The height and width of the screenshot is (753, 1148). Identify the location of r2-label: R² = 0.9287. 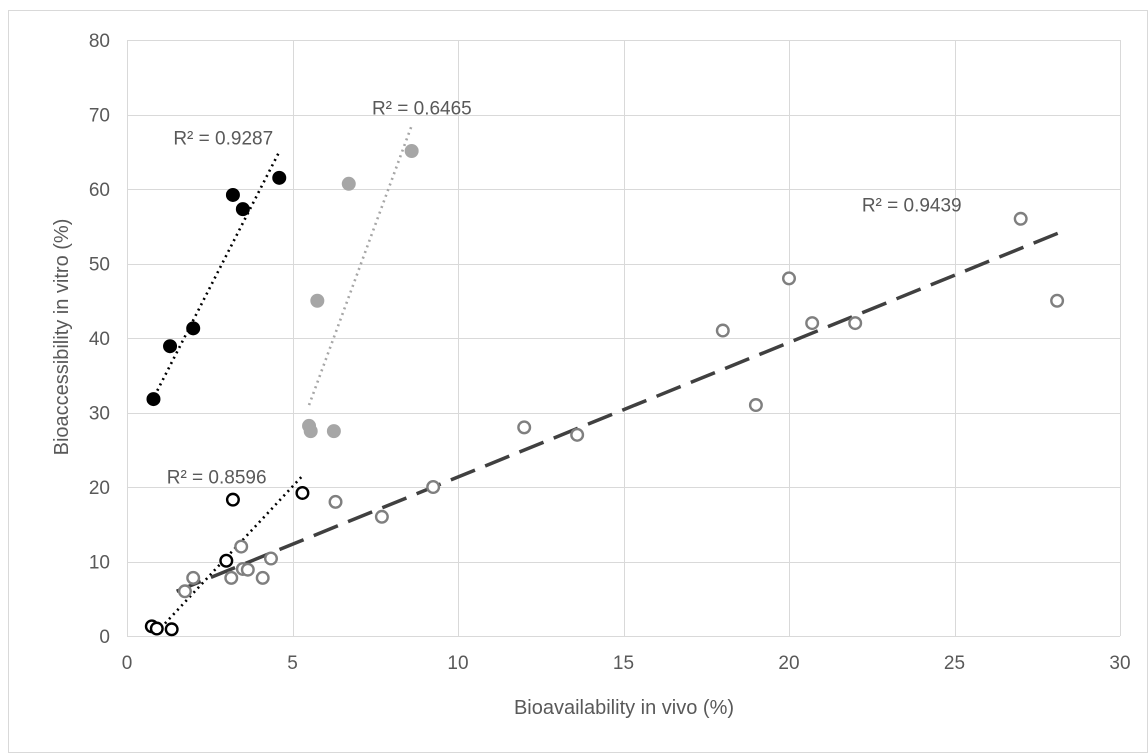
(223, 138).